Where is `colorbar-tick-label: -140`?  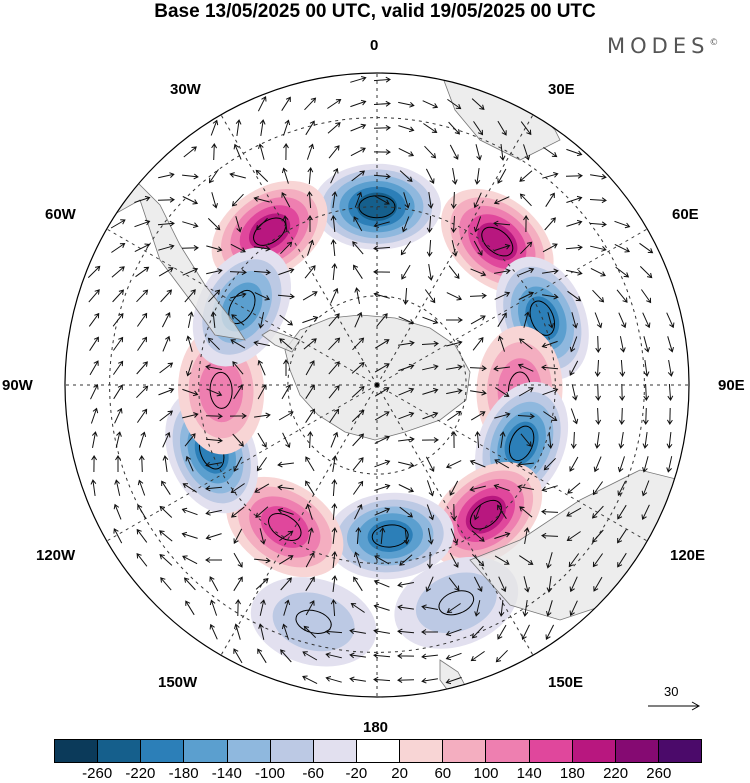 colorbar-tick-label: -140 is located at coordinates (226, 773).